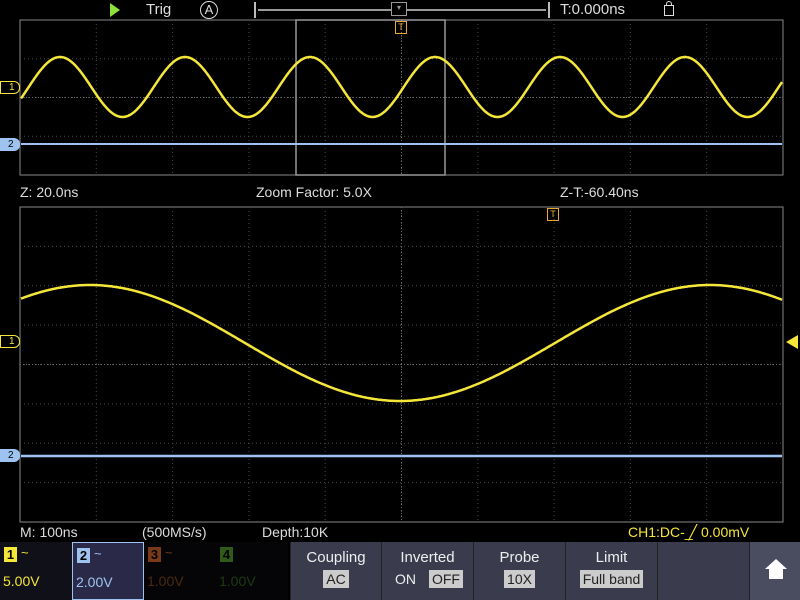 This screenshot has height=600, width=800. Describe the element at coordinates (776, 564) in the screenshot. I see `home-icon` at that location.